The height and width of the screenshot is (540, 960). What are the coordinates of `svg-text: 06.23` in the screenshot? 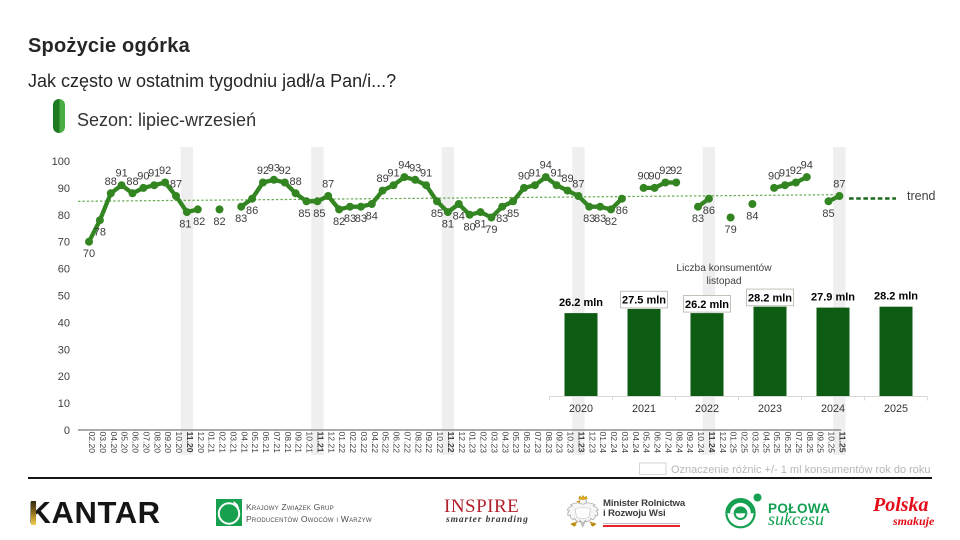 It's located at (527, 443).